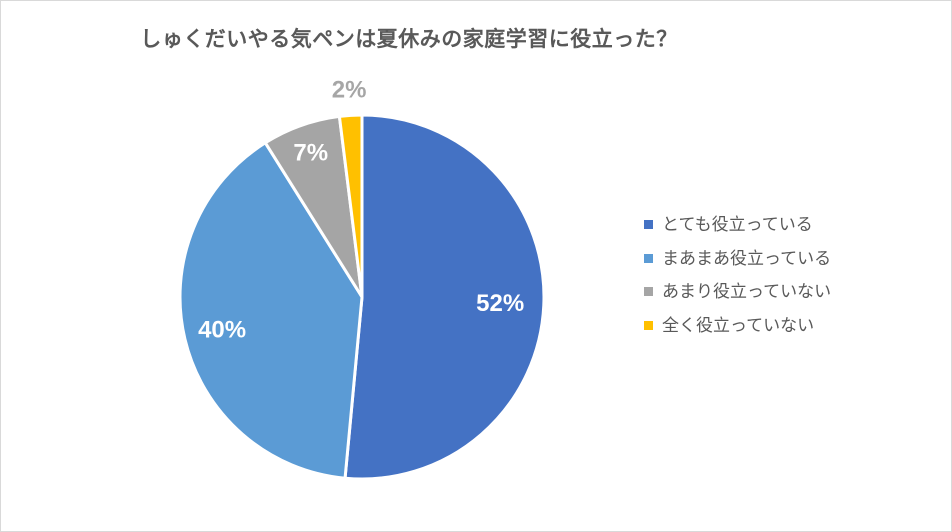 The image size is (952, 532). I want to click on legend-item: まあまあ役立っている, so click(737, 259).